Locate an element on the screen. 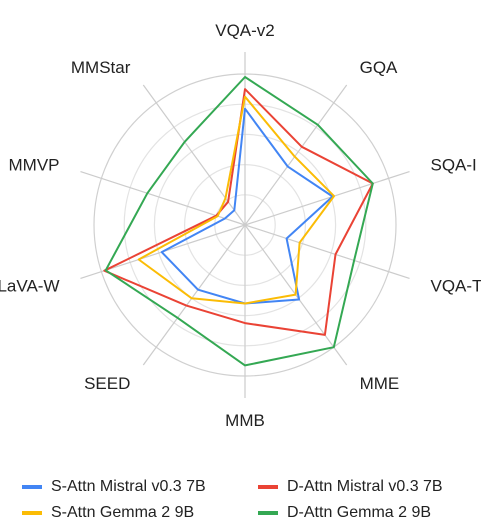 The width and height of the screenshot is (481, 524). legend-label: S-Attn Gemma 2 9B is located at coordinates (122, 513).